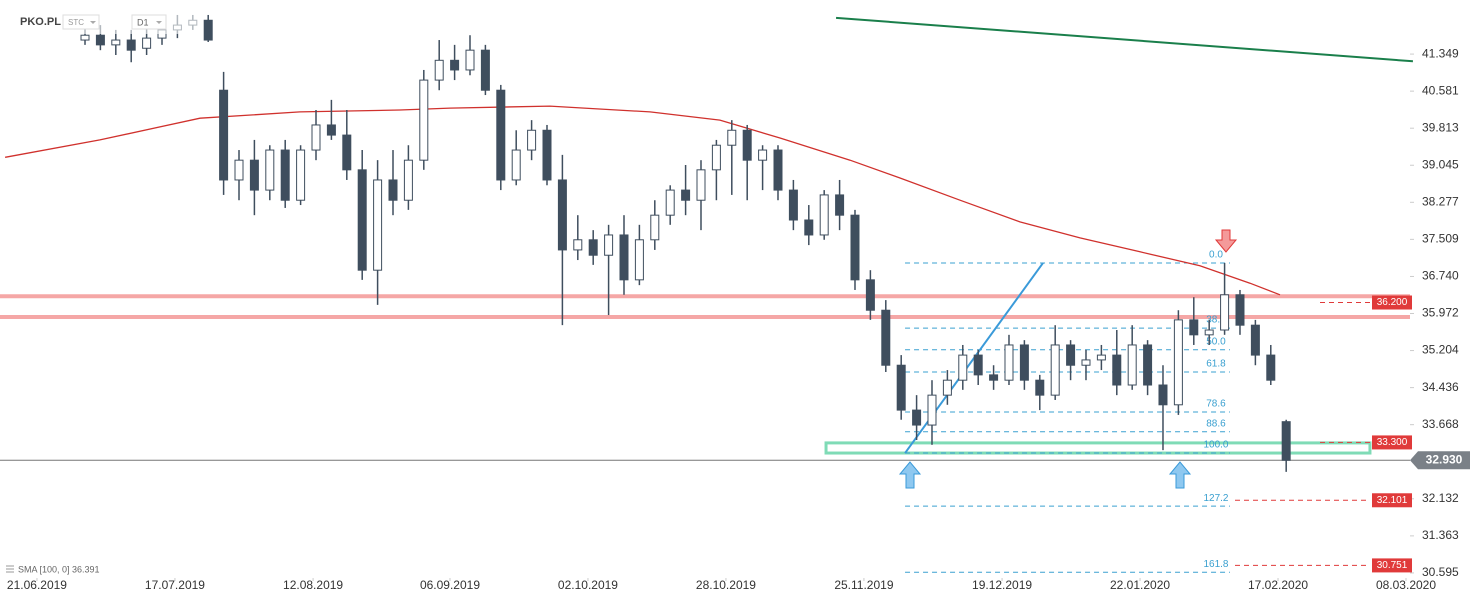 Image resolution: width=1482 pixels, height=604 pixels. Describe the element at coordinates (1440, 239) in the screenshot. I see `y-tick-label: 37.509` at that location.